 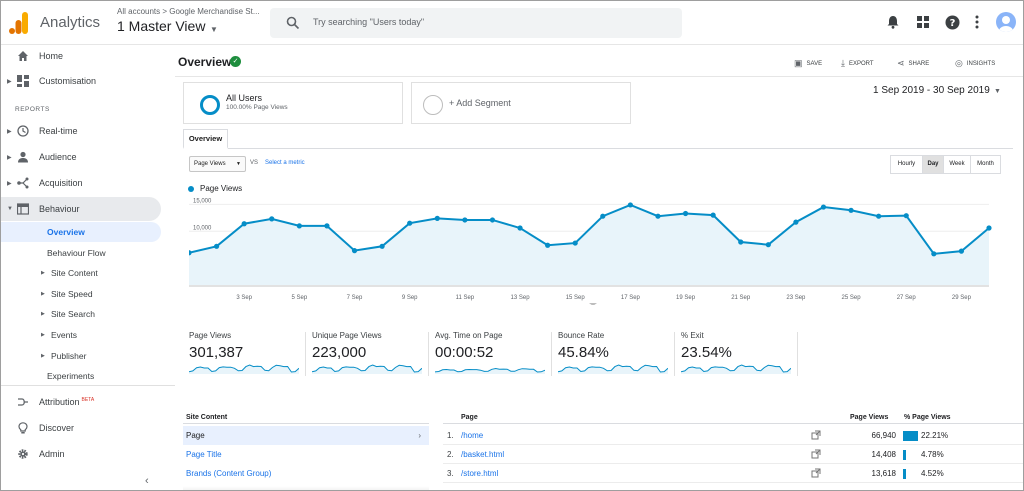 What do you see at coordinates (952, 22) in the screenshot?
I see `help-icon: ?` at bounding box center [952, 22].